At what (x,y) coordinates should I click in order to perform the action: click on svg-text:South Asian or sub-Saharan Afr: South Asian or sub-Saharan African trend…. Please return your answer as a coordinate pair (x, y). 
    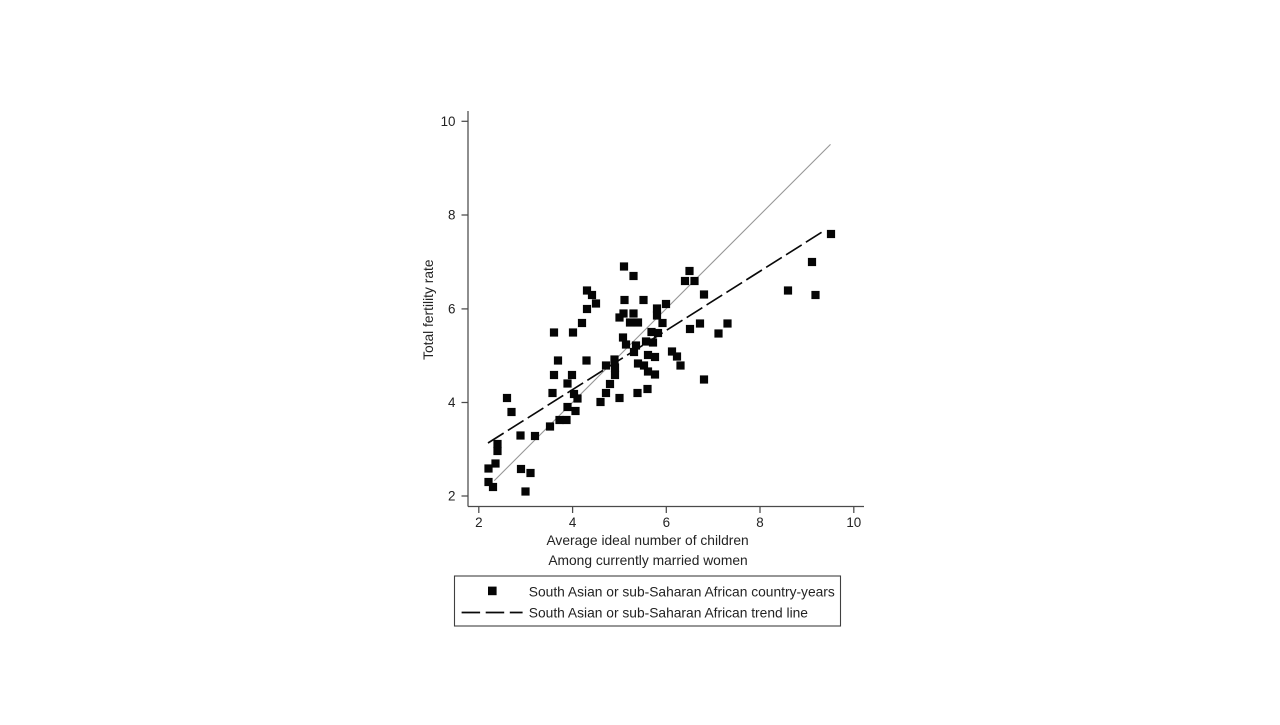
    Looking at the image, I should click on (669, 613).